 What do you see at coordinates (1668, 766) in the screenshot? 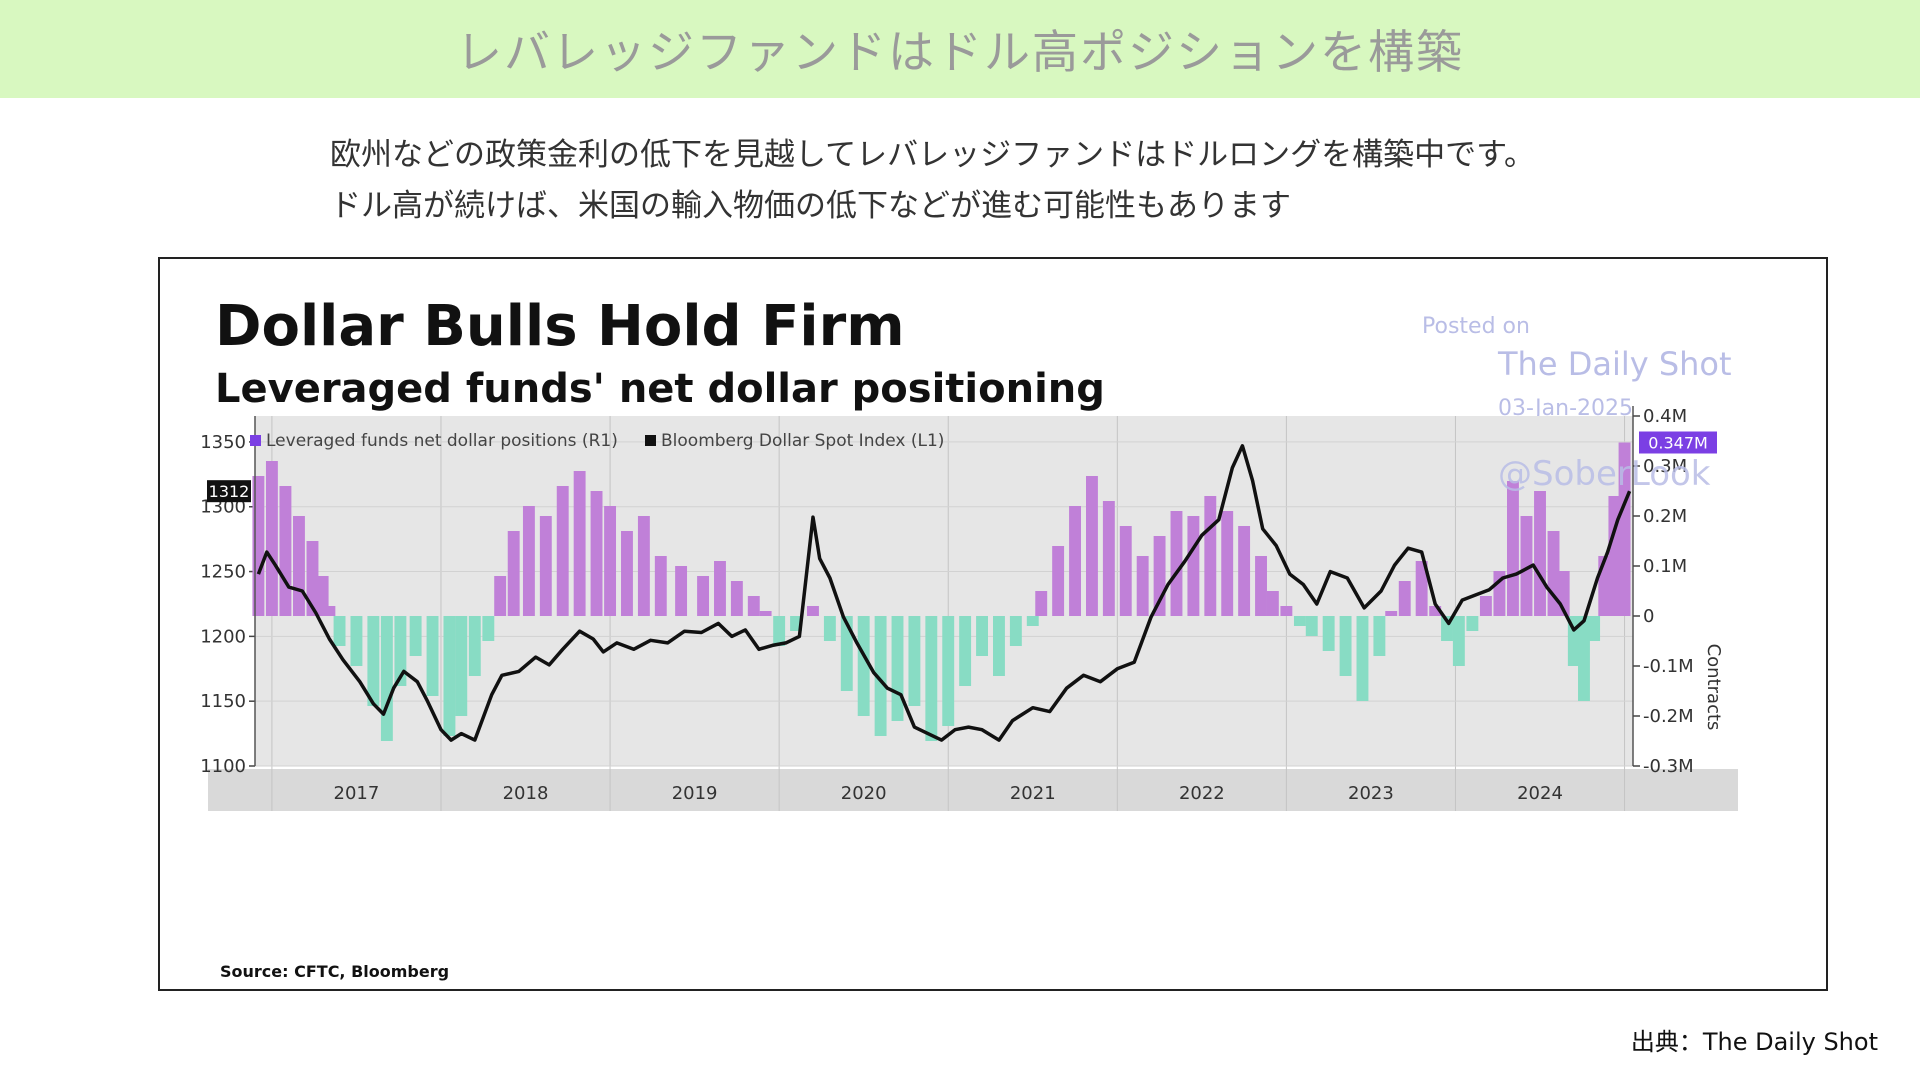
I see `right-axis-tick-label: -0.3M` at bounding box center [1668, 766].